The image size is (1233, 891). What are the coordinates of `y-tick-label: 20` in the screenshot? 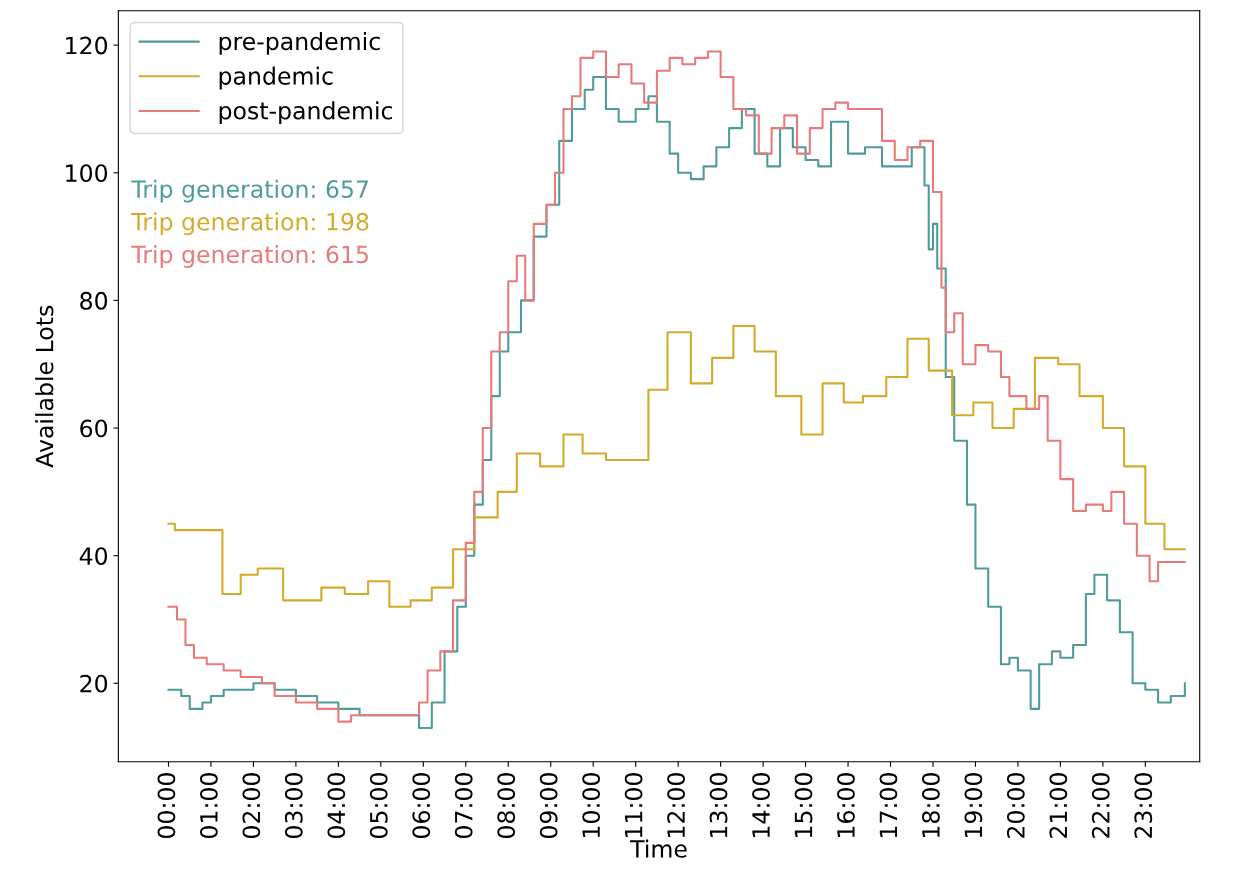 It's located at (94, 683).